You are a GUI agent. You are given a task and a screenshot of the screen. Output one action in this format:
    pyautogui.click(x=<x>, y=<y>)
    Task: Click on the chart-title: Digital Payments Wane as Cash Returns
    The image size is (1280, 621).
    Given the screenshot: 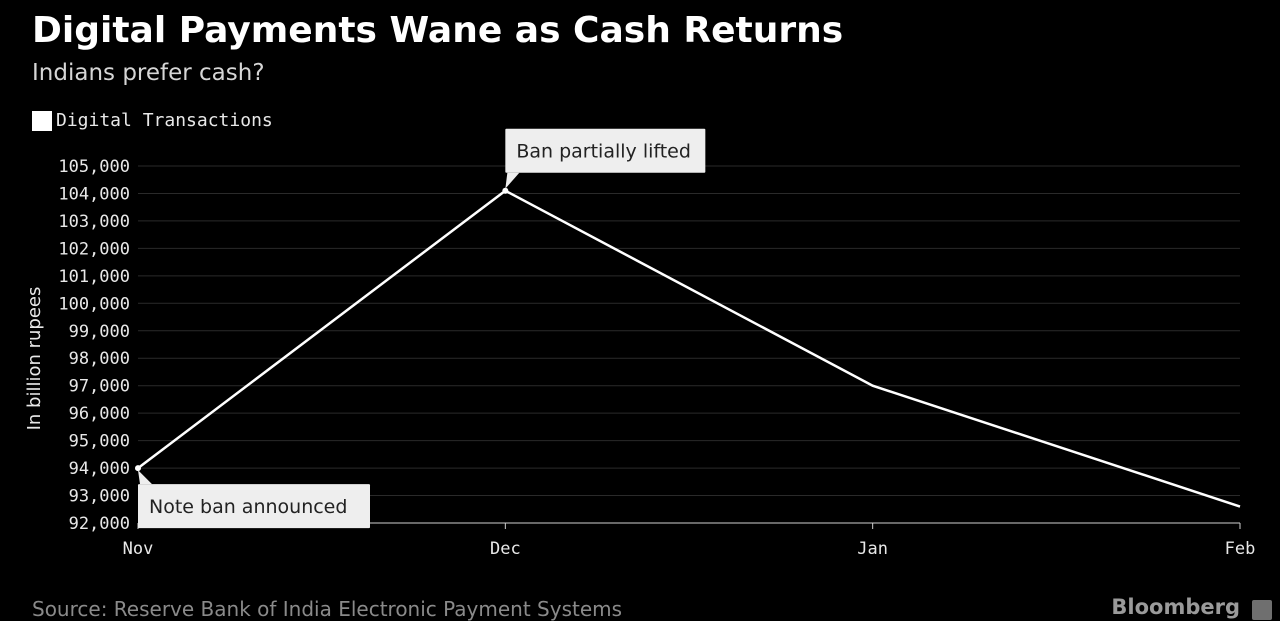 What is the action you would take?
    pyautogui.click(x=438, y=30)
    